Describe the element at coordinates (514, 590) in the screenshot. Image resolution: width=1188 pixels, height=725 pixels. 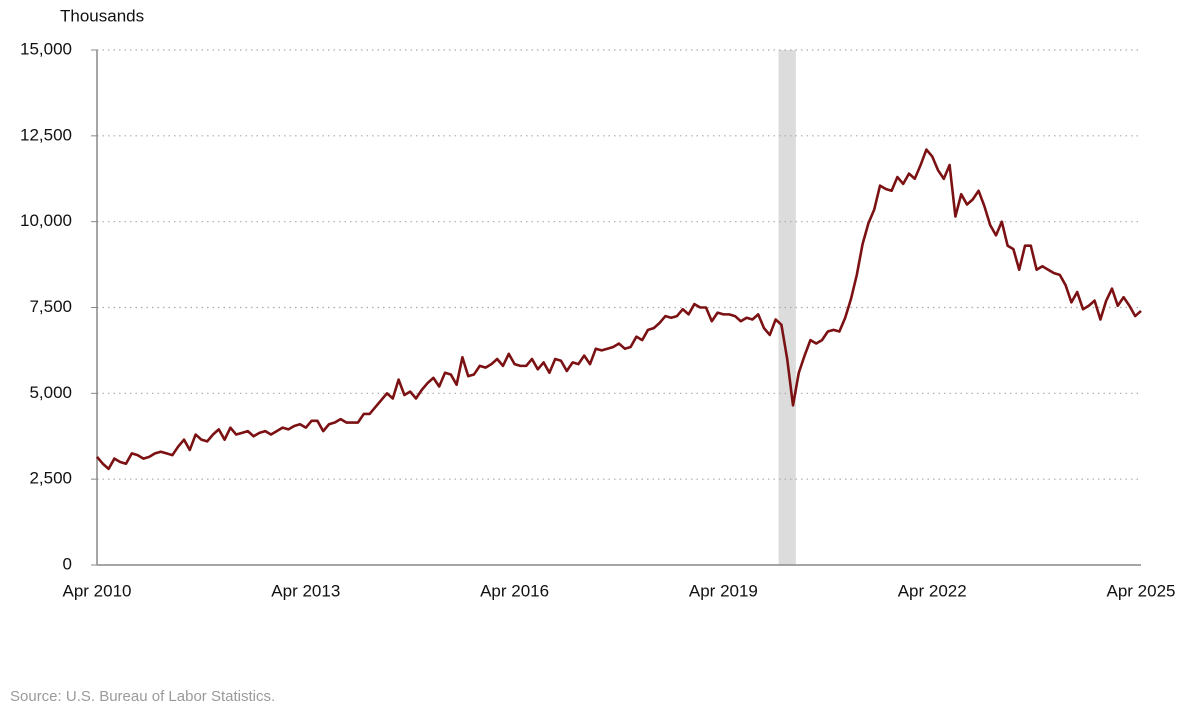
I see `x-tick-label: Apr 2016` at that location.